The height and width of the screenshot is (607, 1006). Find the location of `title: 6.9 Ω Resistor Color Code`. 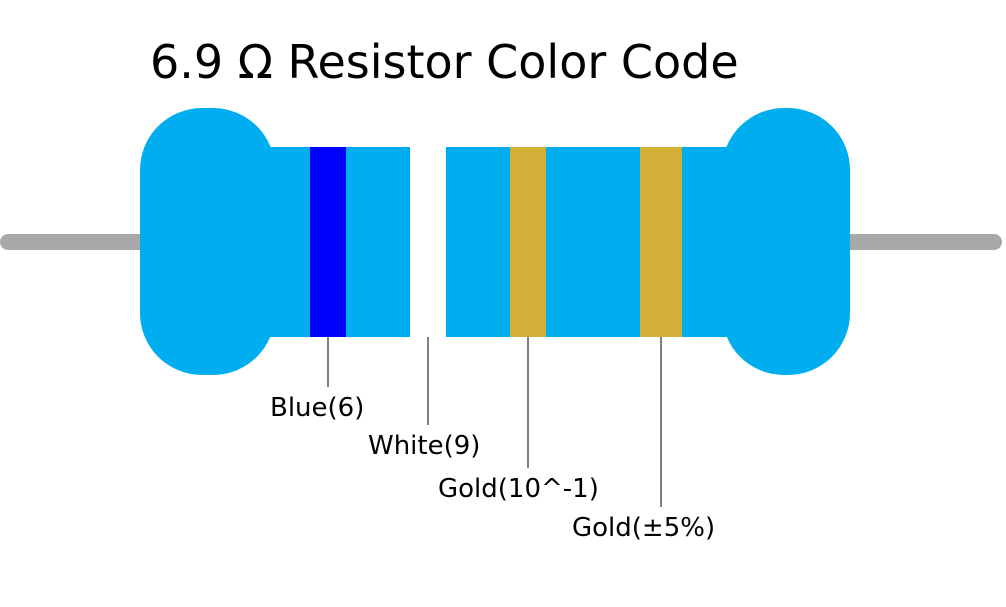

title: 6.9 Ω Resistor Color Code is located at coordinates (444, 62).